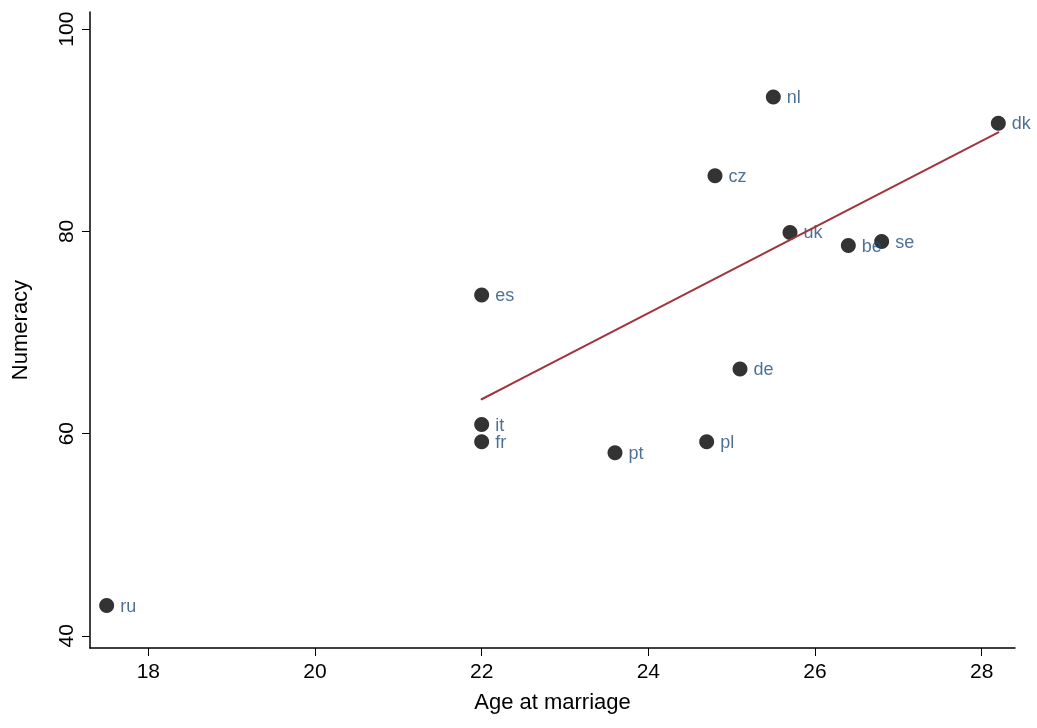  Describe the element at coordinates (19, 330) in the screenshot. I see `y-axis-title: Numeracy` at that location.